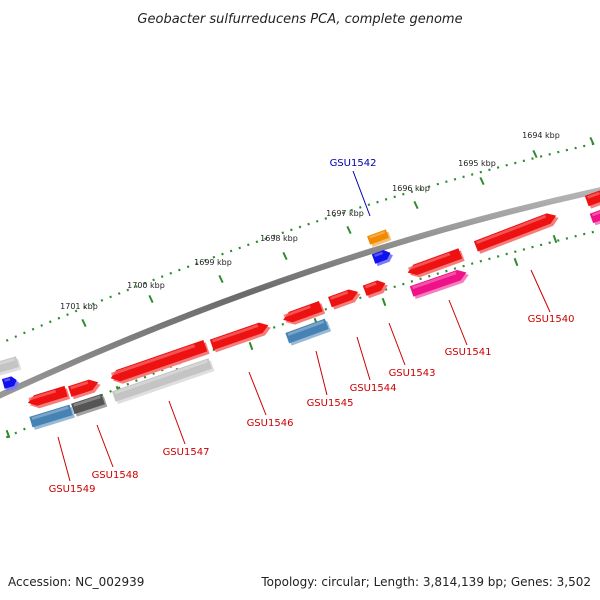 The height and width of the screenshot is (600, 600). Describe the element at coordinates (52, 417) in the screenshot. I see `gene-feature-gsu1549` at that location.